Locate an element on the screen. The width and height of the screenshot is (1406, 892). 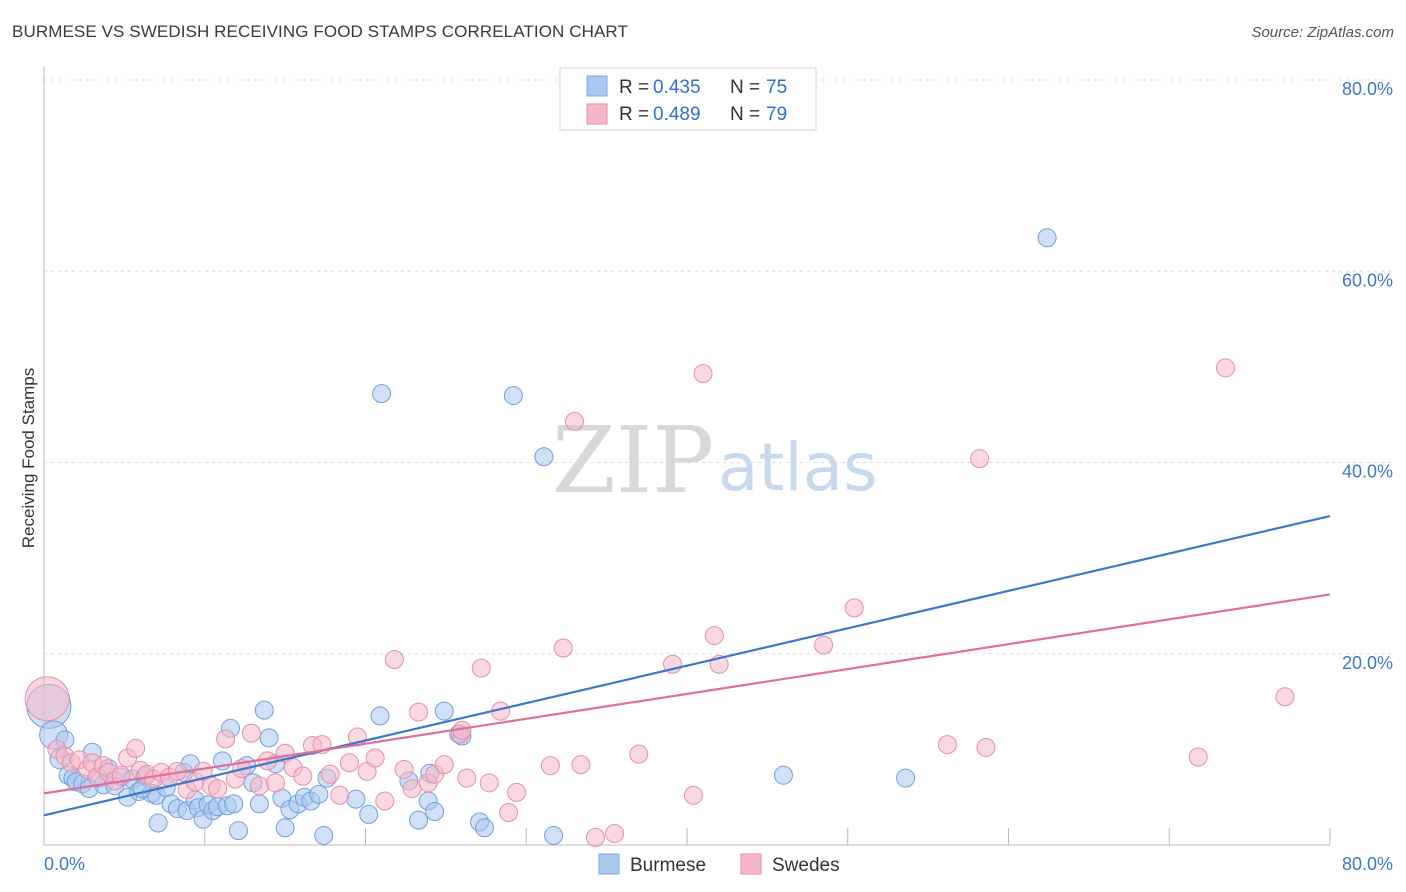
bottom-legend-label-burmese: Burmese is located at coordinates (668, 865).